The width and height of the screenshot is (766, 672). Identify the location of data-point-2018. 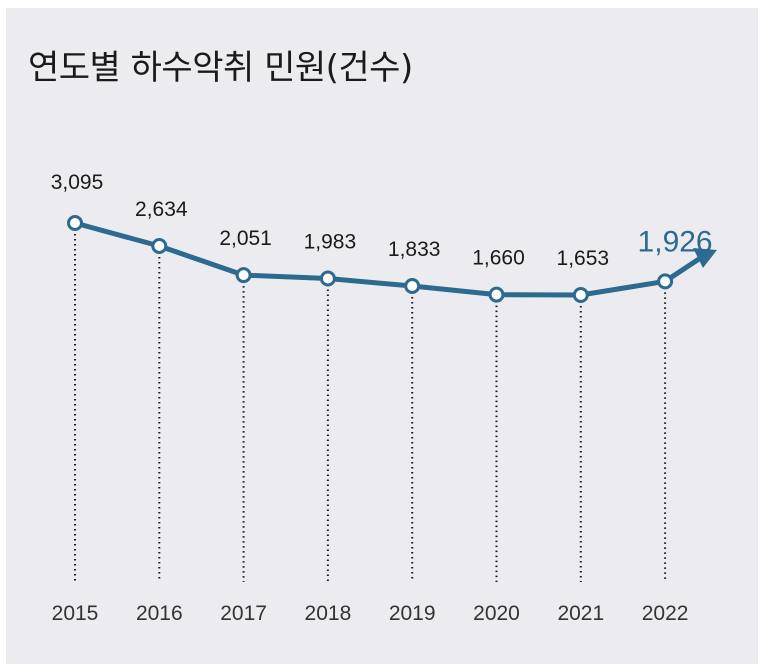
(327, 278).